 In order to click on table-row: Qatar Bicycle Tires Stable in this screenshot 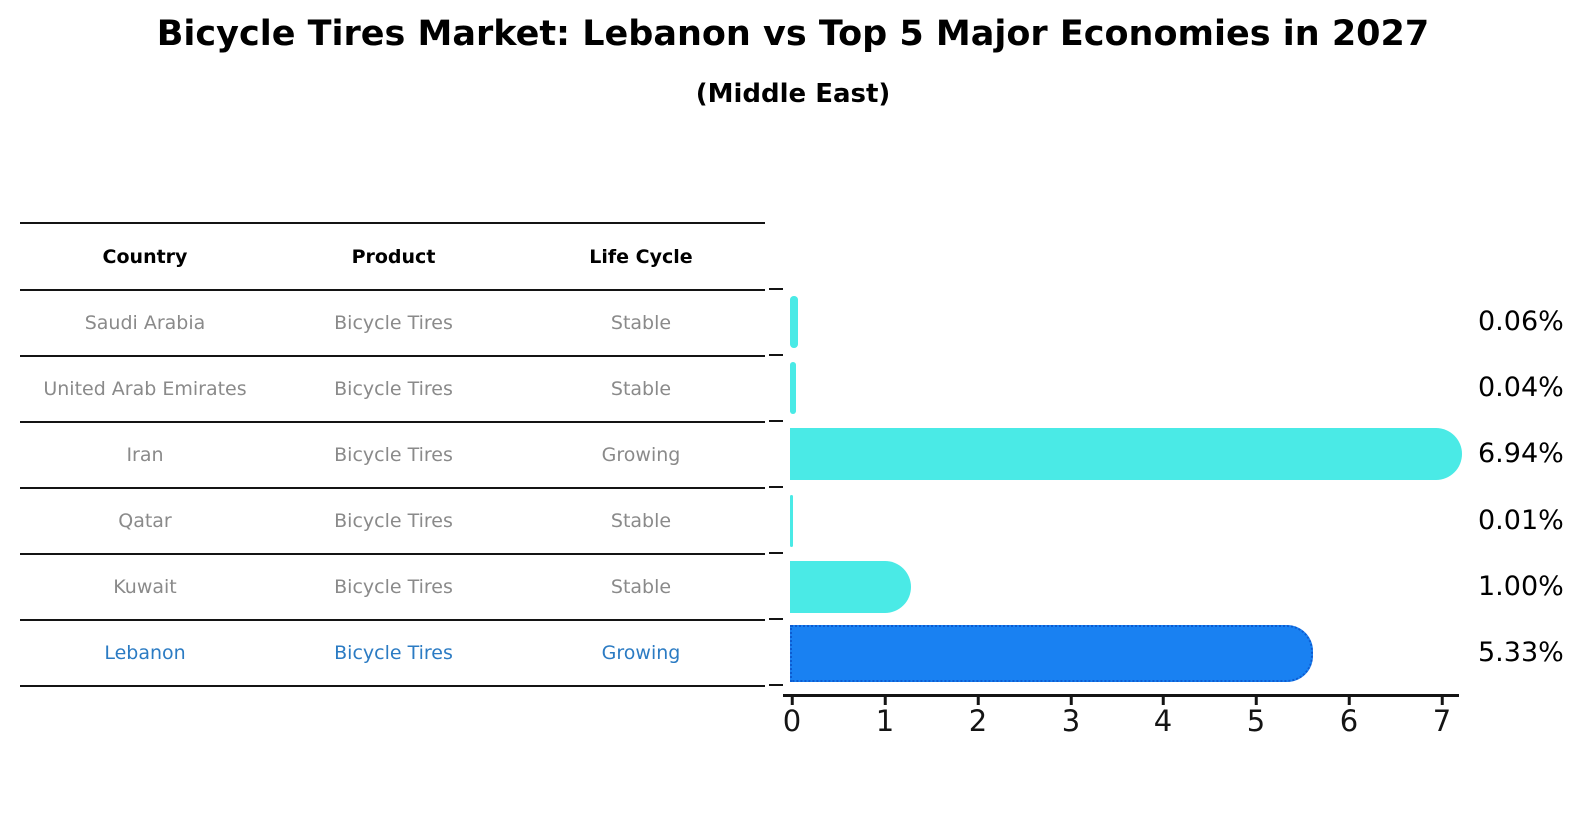, I will do `click(392, 522)`.